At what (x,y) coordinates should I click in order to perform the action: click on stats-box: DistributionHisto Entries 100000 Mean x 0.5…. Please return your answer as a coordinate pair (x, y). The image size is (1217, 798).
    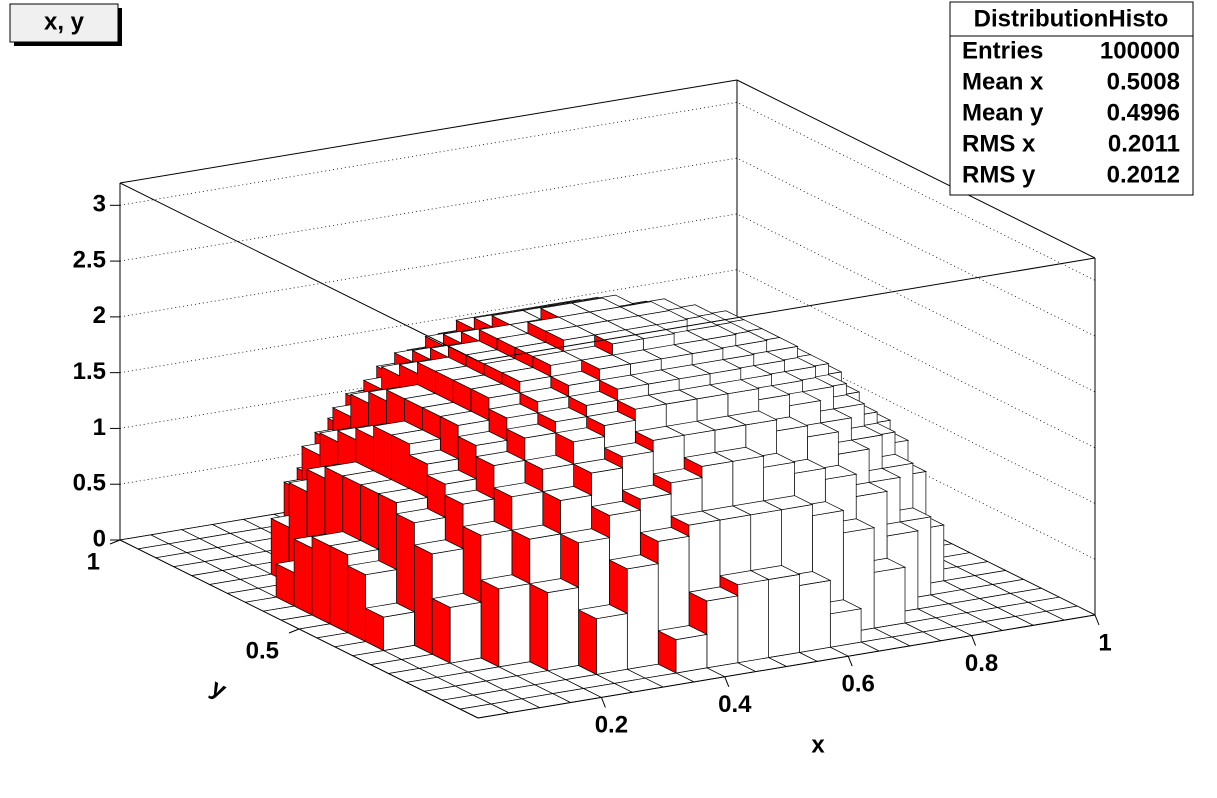
    Looking at the image, I should click on (1071, 98).